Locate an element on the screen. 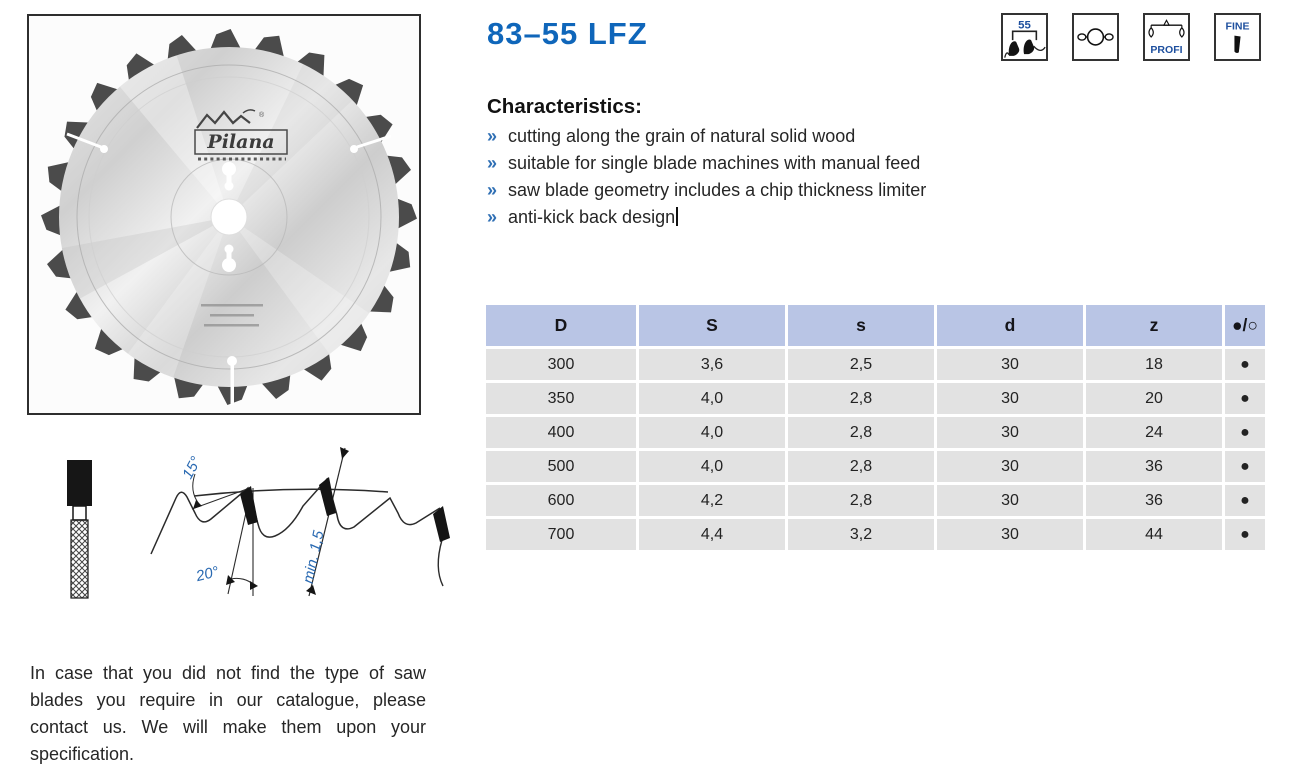  etched-spec-lines is located at coordinates (232, 315).